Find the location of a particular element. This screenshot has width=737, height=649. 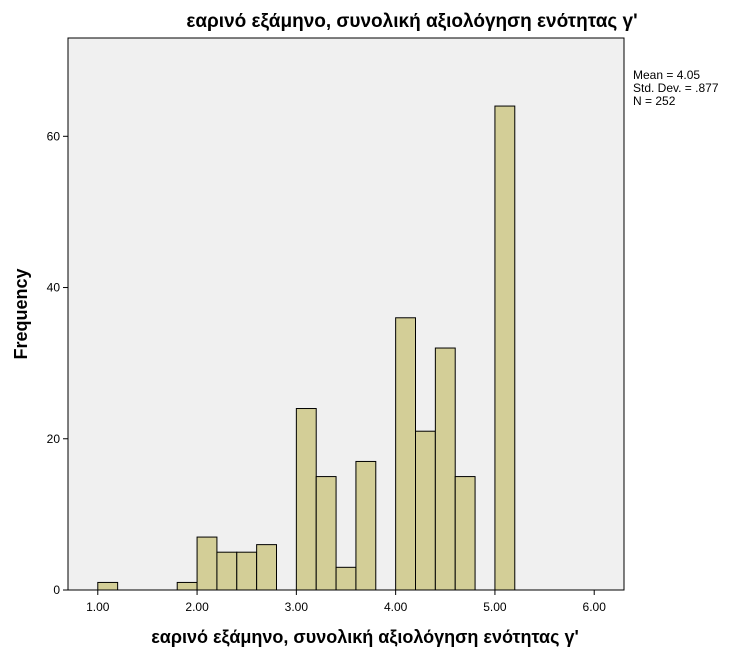

stat-mean: Mean = 4.05 is located at coordinates (666, 75).